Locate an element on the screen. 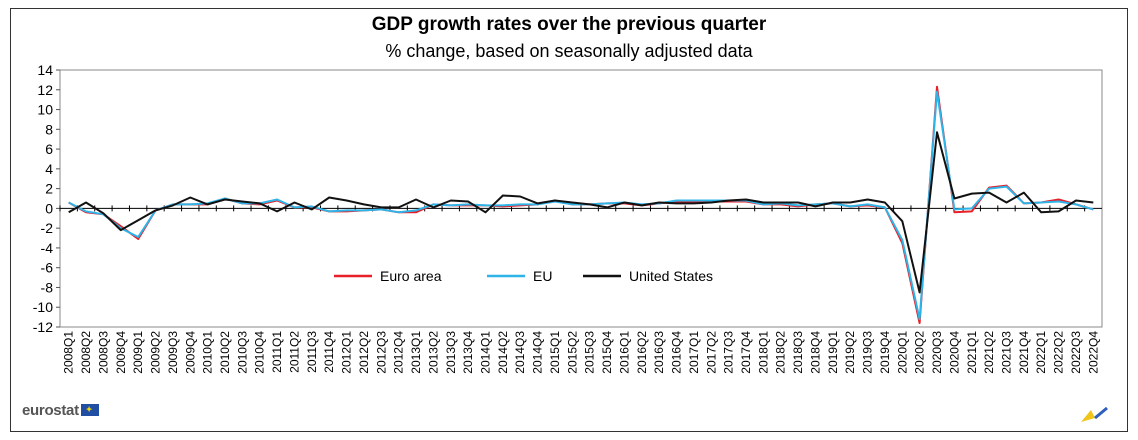 This screenshot has height=440, width=1138. y-tick-label: -4 is located at coordinates (47, 248).